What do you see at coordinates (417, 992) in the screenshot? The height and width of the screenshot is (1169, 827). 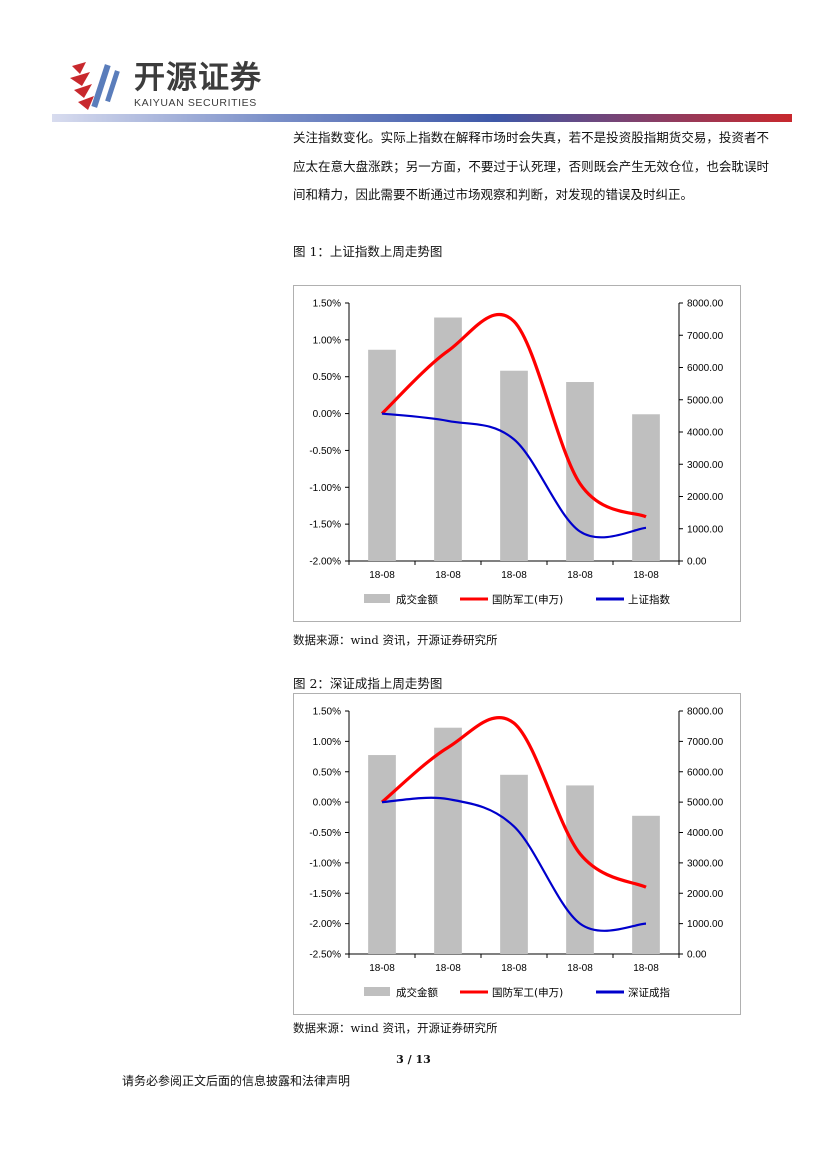 I see `chart-2-legend-label: 成交金额` at bounding box center [417, 992].